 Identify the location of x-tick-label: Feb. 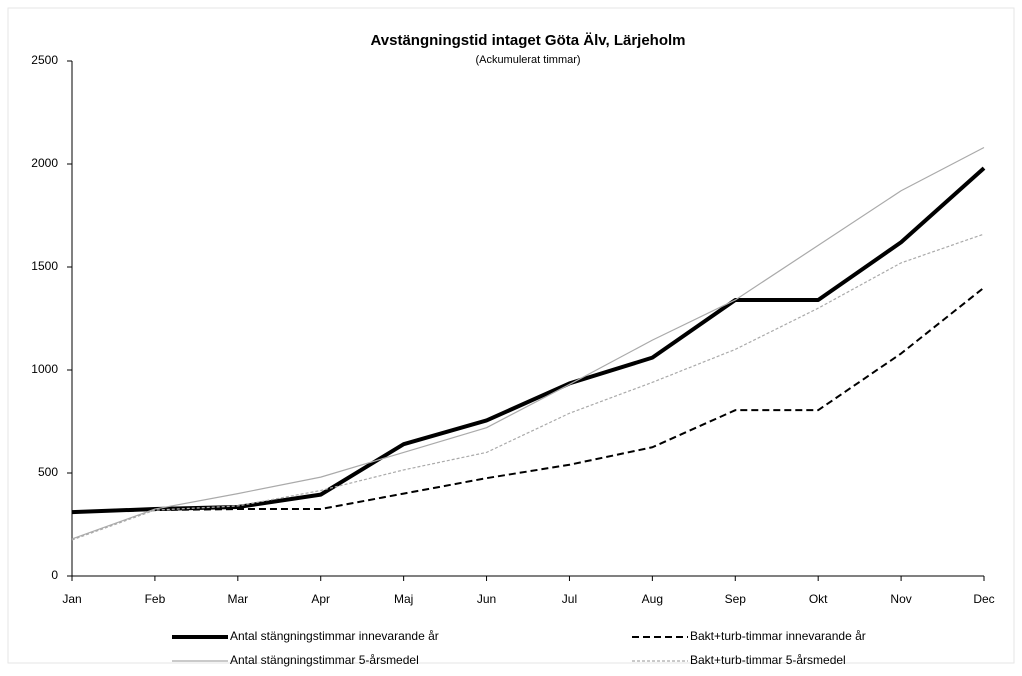
(155, 599).